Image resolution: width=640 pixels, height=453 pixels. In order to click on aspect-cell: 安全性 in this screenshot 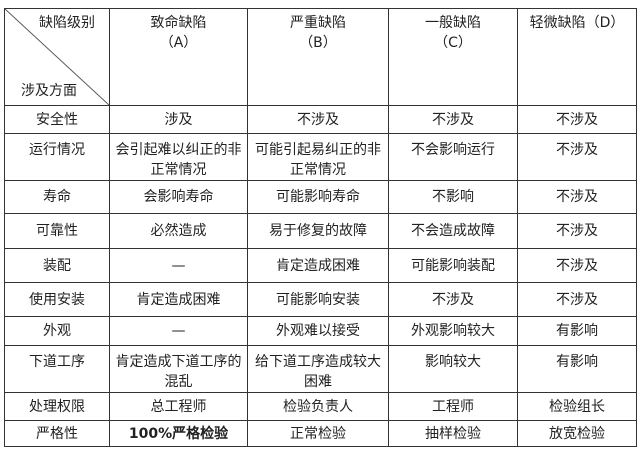, I will do `click(57, 119)`.